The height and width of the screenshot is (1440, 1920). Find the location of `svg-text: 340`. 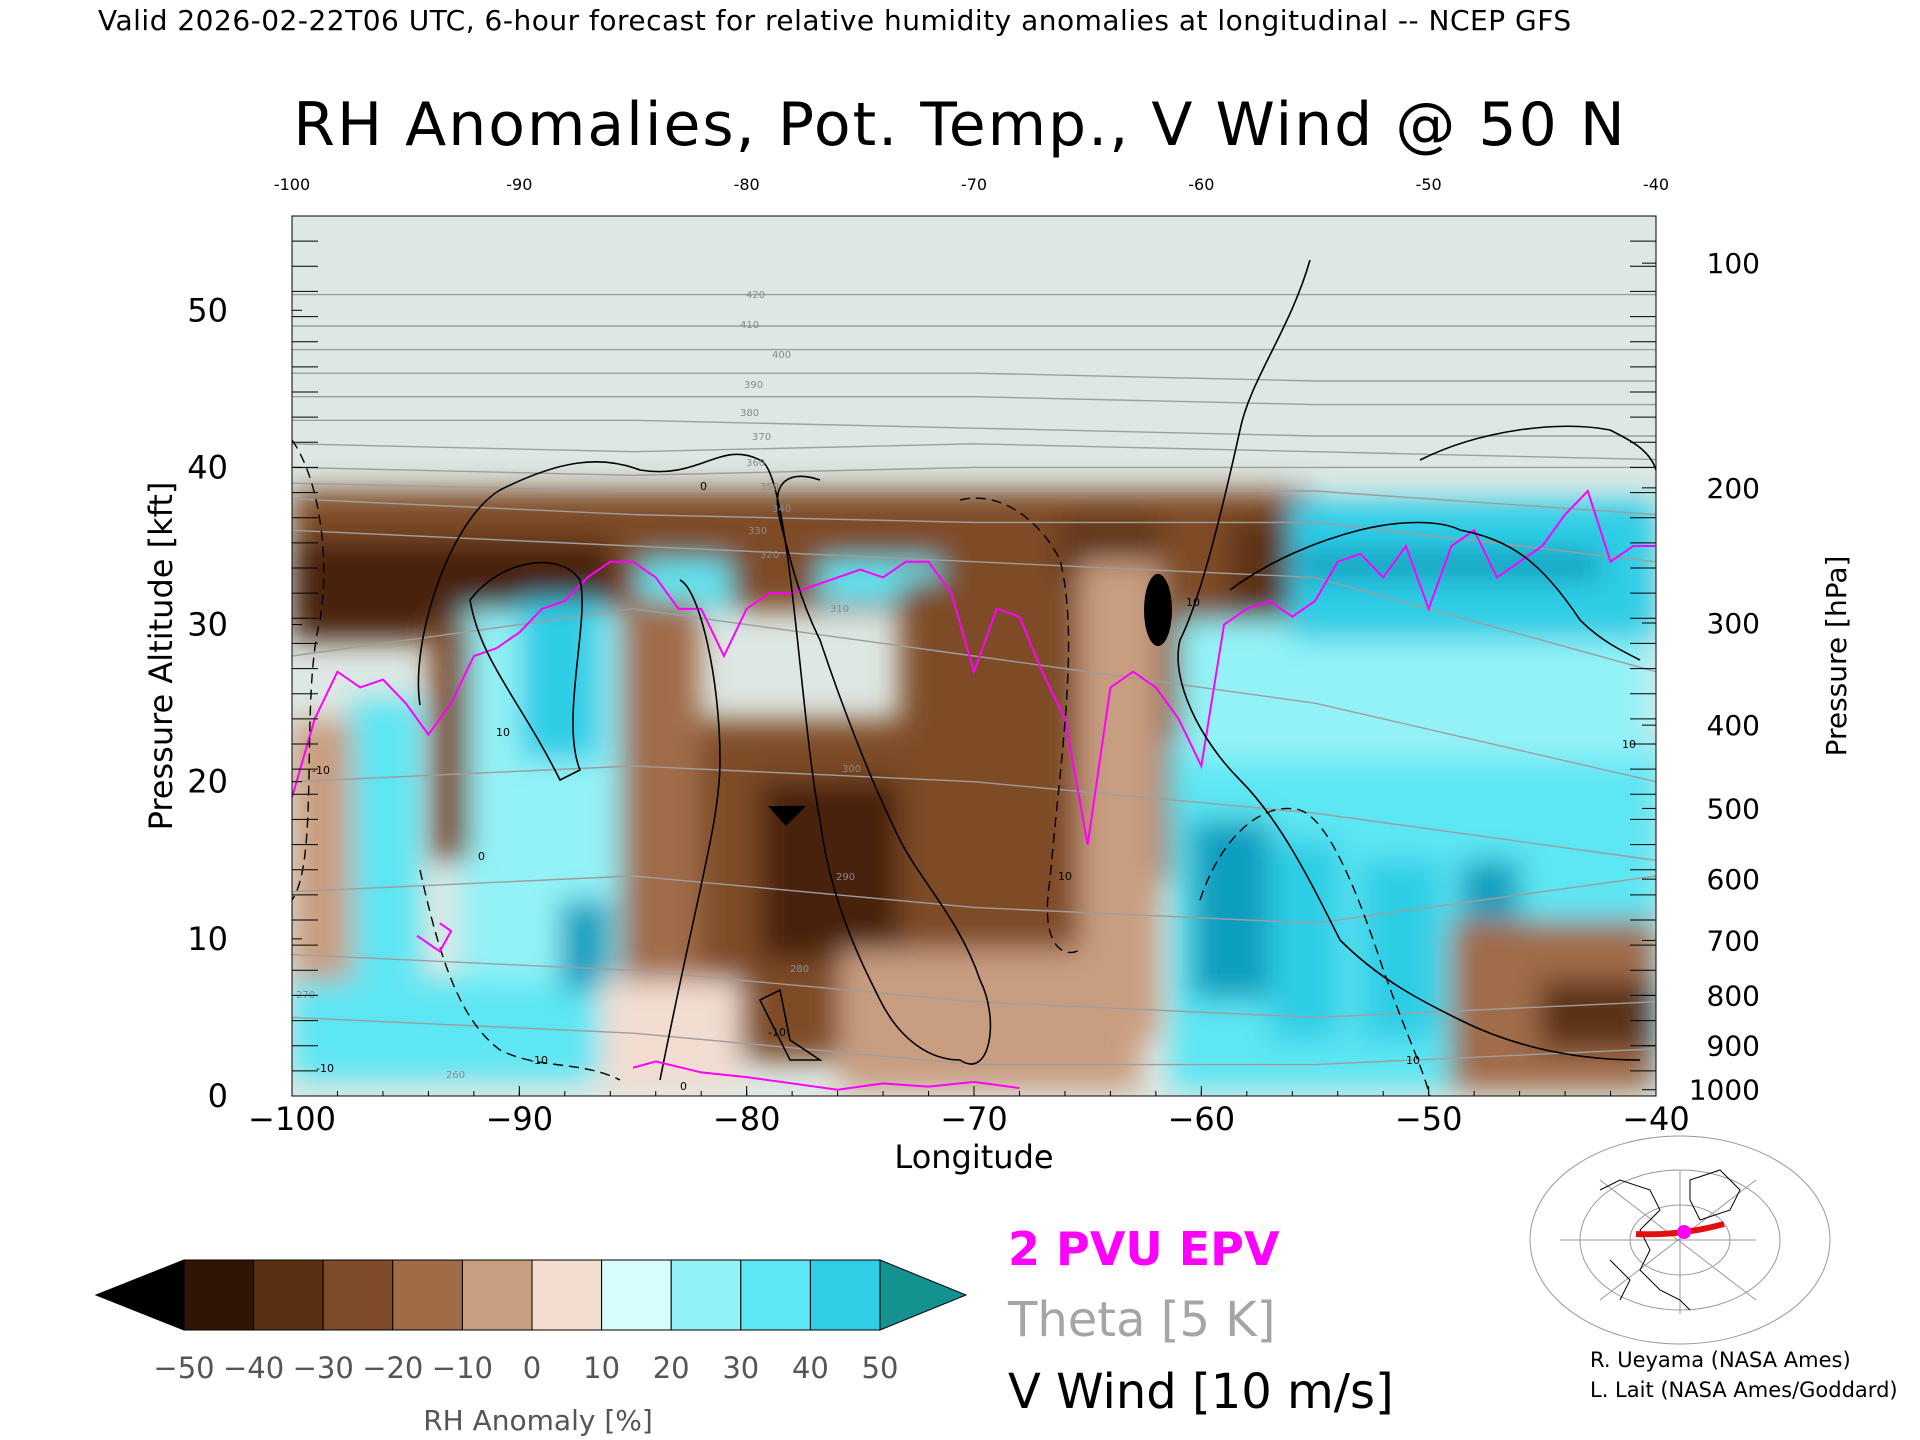

svg-text: 340 is located at coordinates (781, 509).